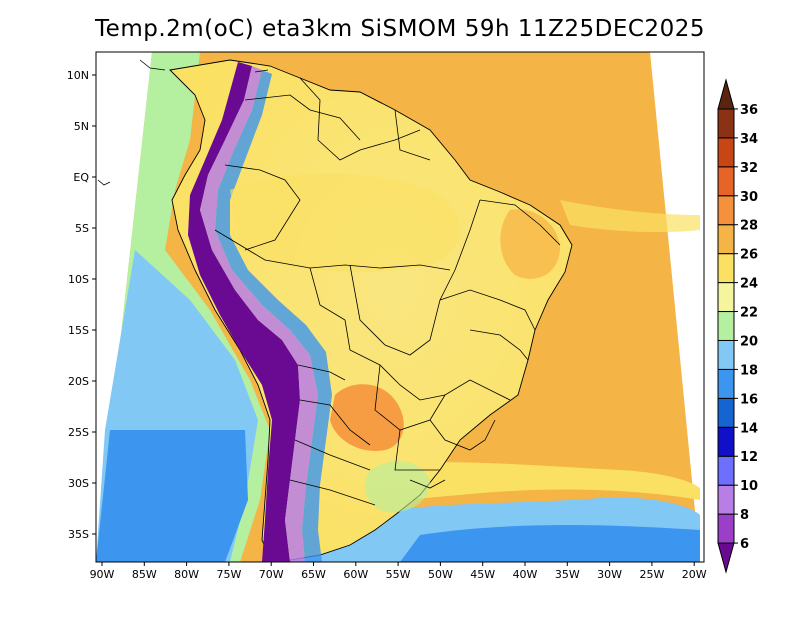  I want to click on lon-tick-label: 50W, so click(440, 574).